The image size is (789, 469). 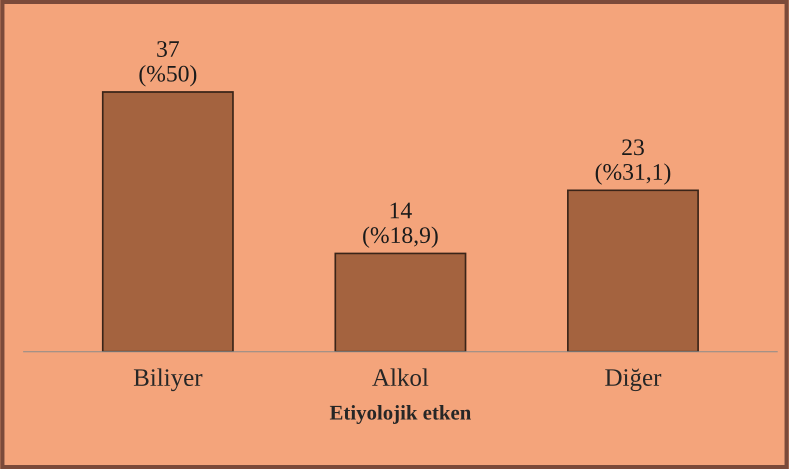 I want to click on data-label: 14 (%18,9), so click(x=400, y=225).